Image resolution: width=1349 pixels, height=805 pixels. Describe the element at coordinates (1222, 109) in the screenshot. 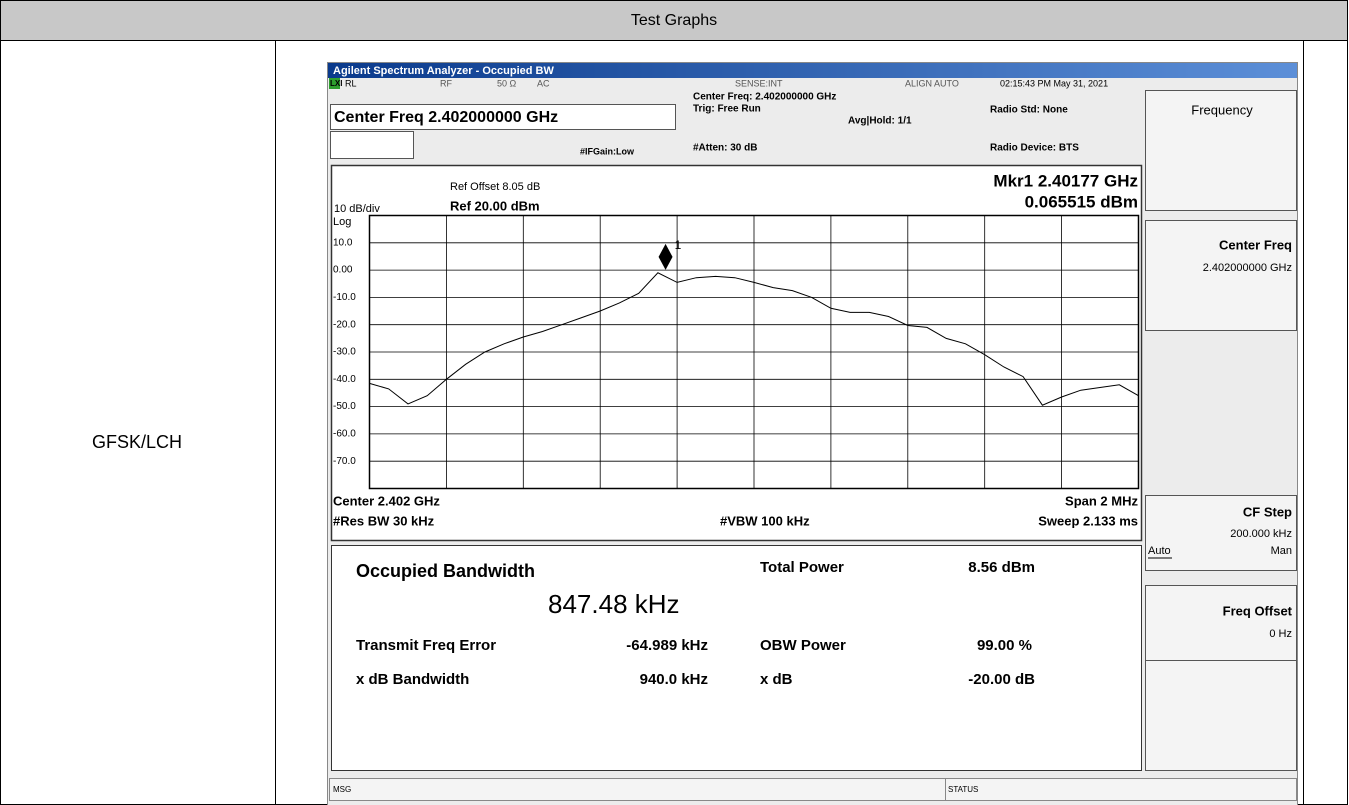

I see `softkey-label: Frequency` at that location.